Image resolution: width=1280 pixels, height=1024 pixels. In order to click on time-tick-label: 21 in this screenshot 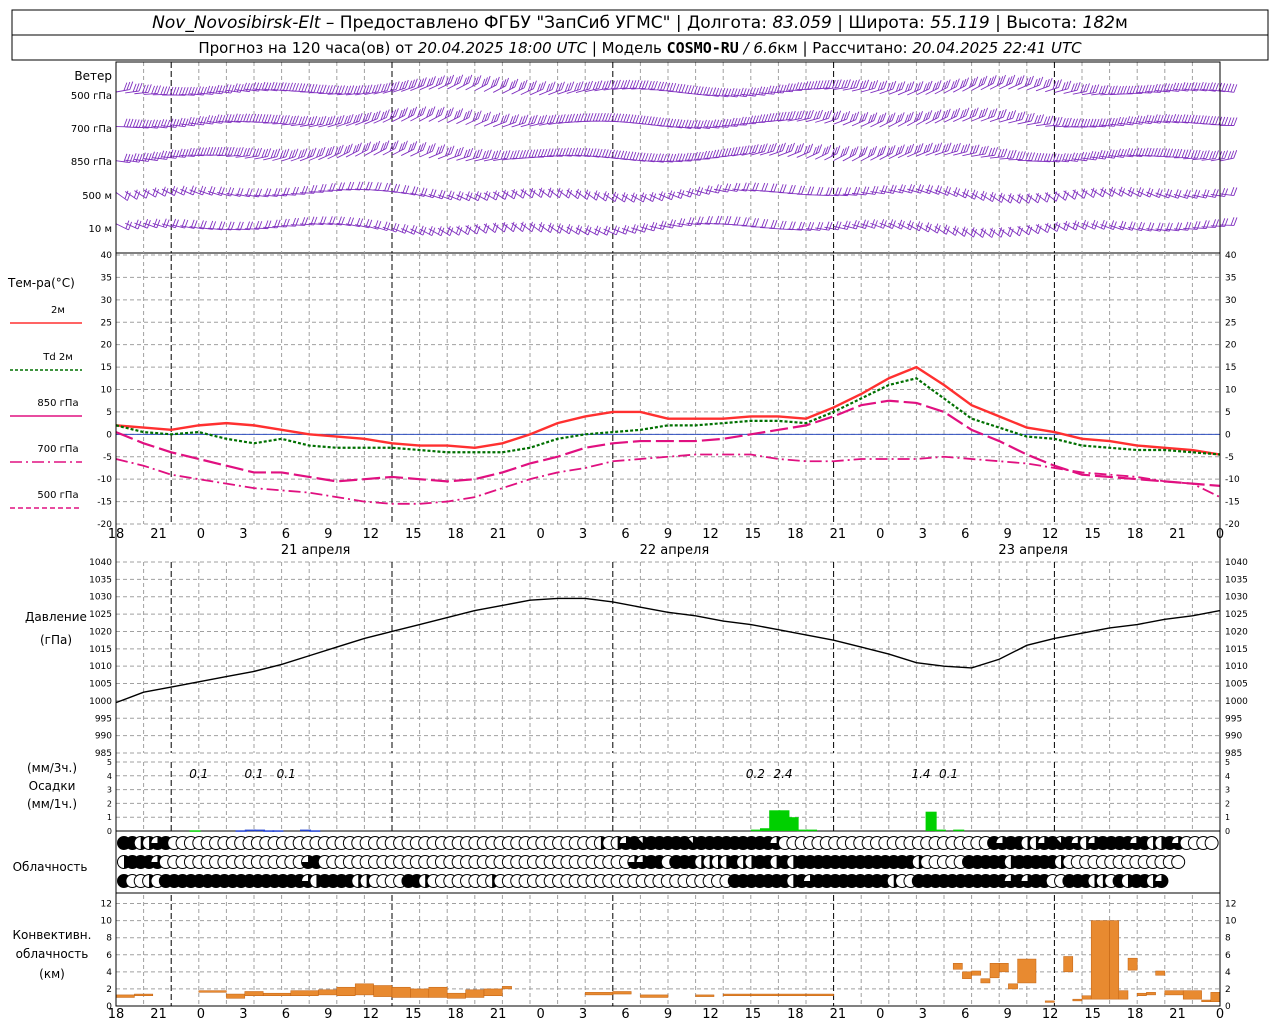, I will do `click(158, 534)`.